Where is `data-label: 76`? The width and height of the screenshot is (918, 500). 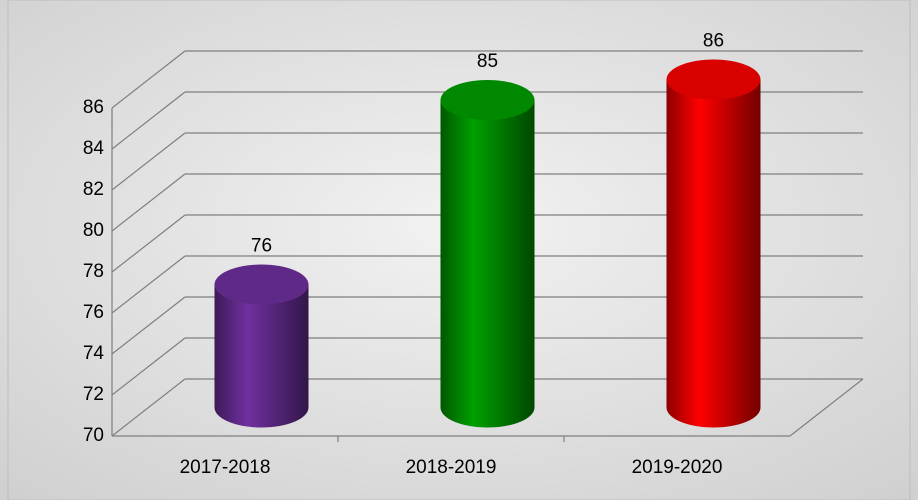 data-label: 76 is located at coordinates (261, 246).